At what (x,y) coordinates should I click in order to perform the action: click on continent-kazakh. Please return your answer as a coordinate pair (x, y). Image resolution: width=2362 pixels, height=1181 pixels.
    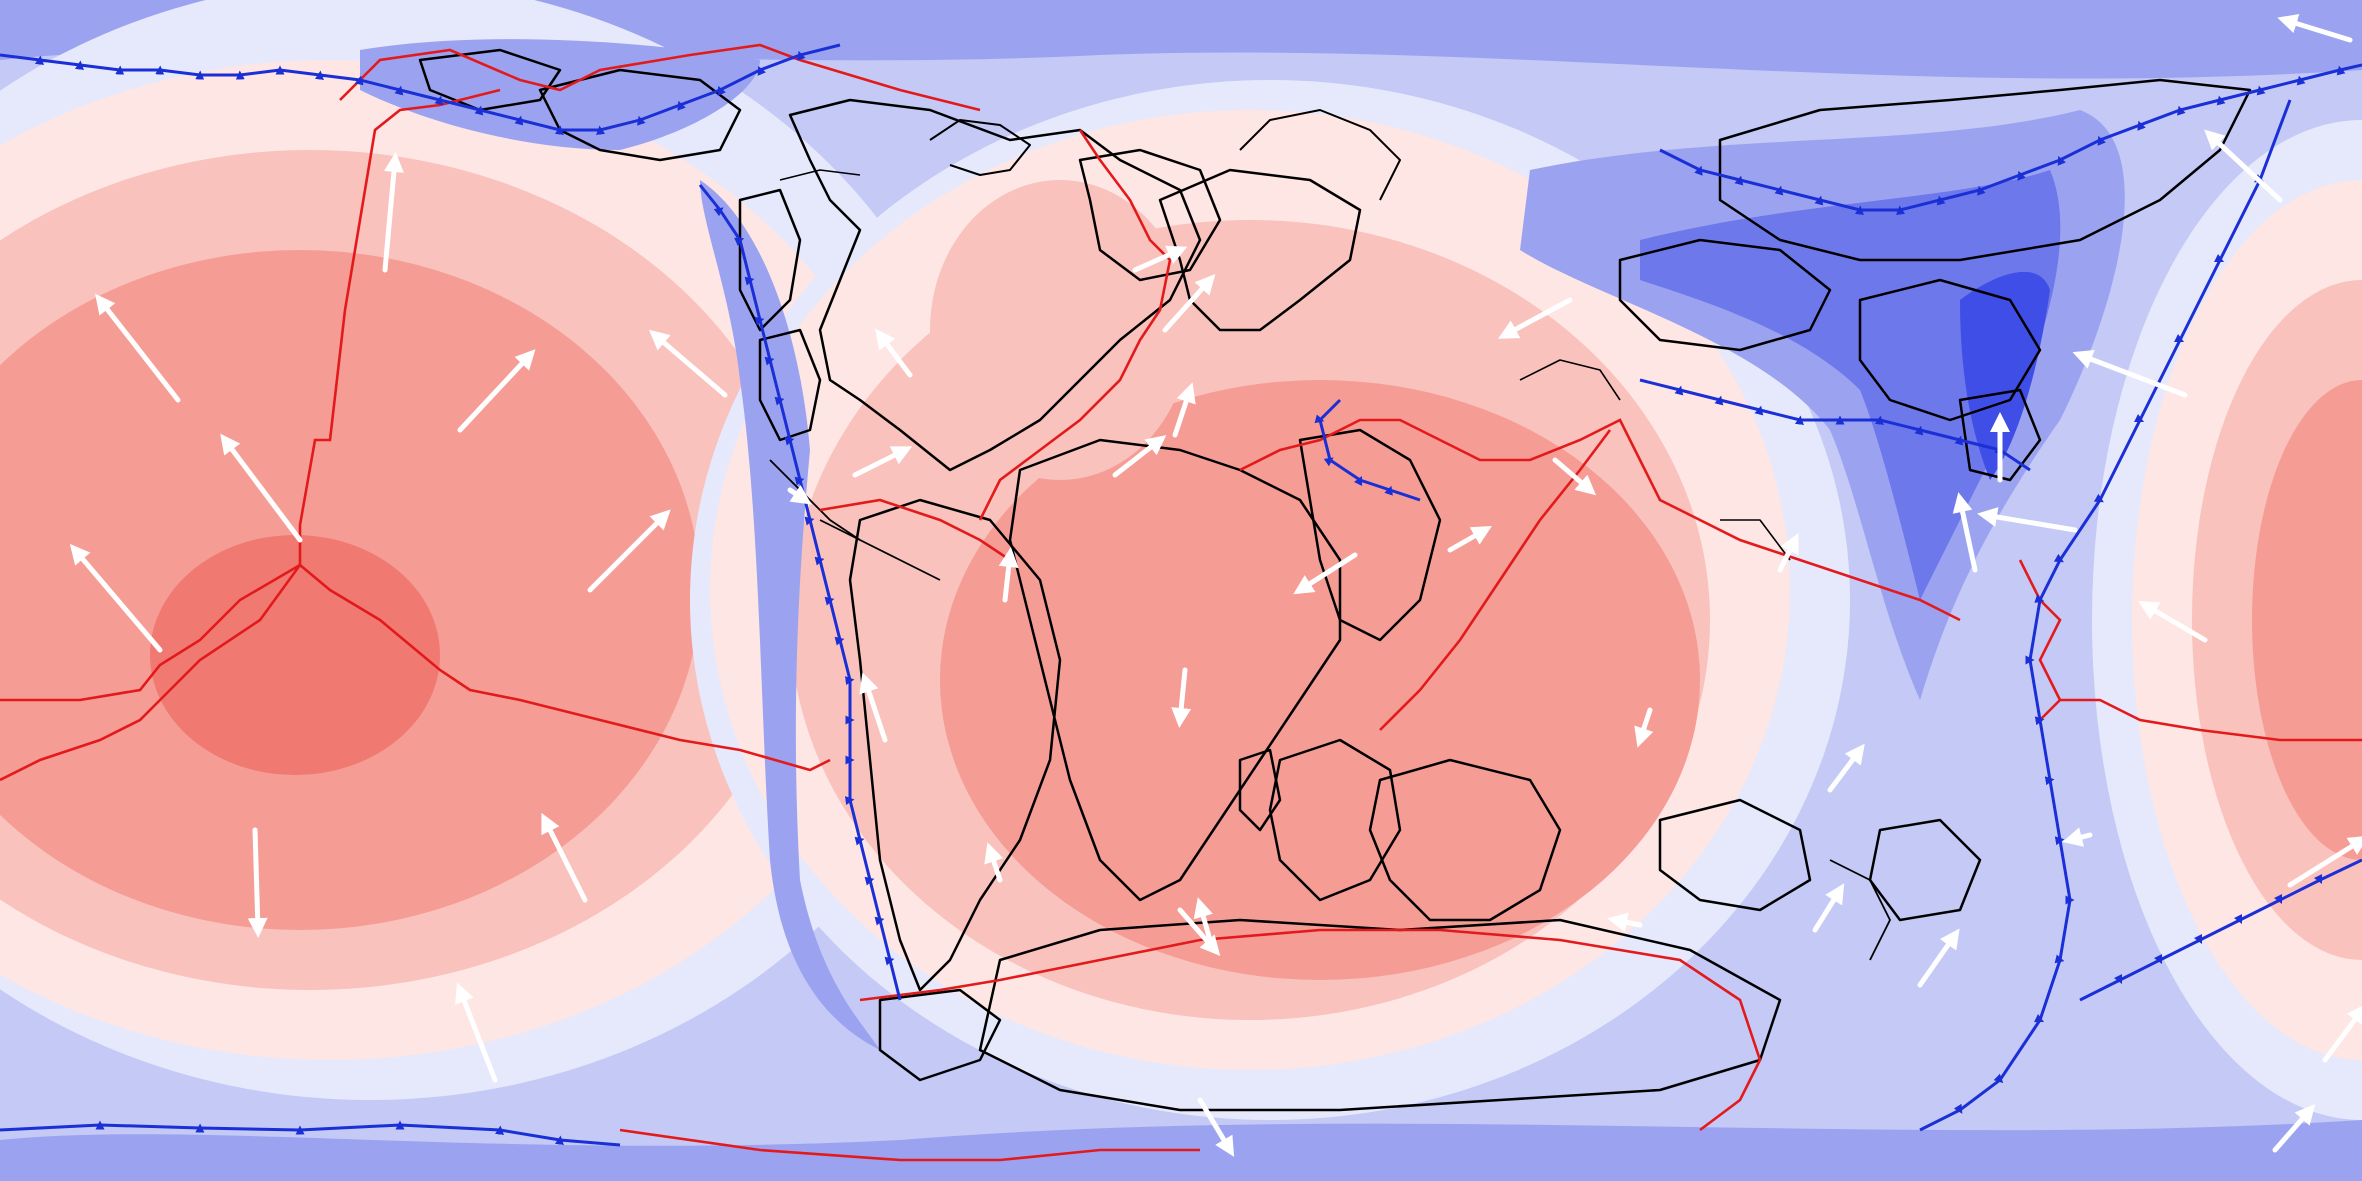
    Looking at the image, I should click on (1725, 295).